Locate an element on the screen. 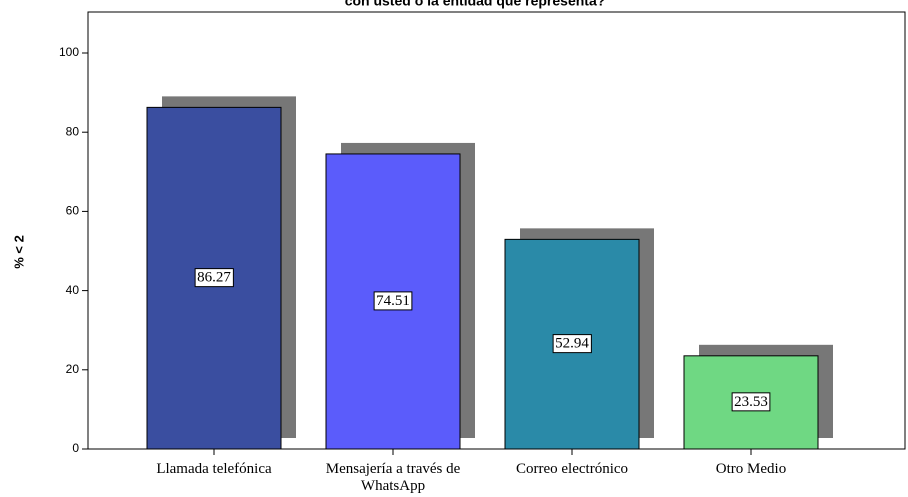 This screenshot has width=908, height=497. value-label: 74.51 is located at coordinates (393, 301).